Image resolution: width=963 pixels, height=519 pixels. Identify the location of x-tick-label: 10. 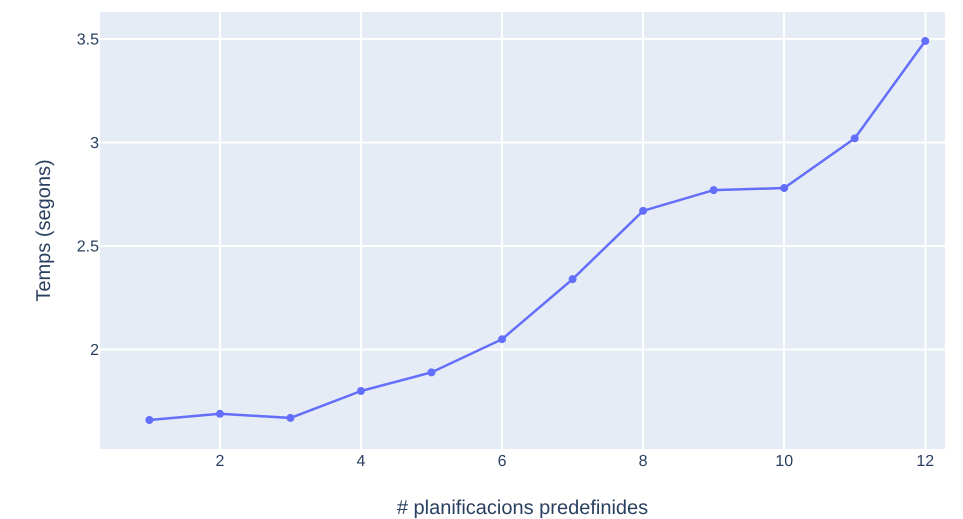
(784, 461).